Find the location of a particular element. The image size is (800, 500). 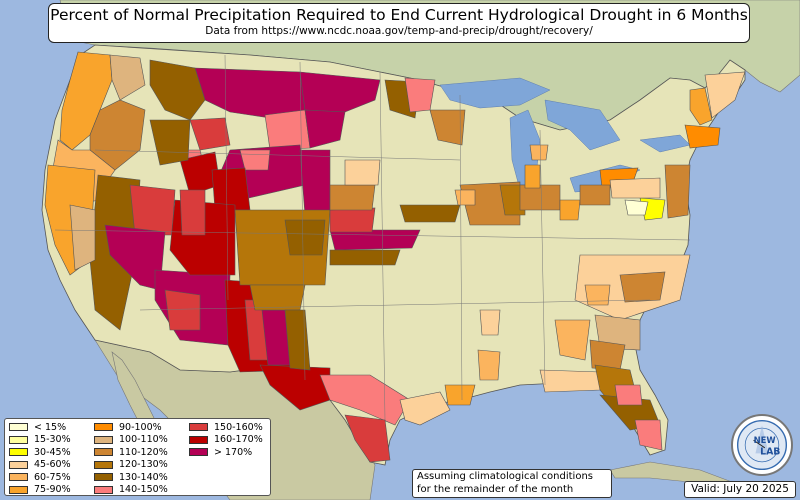

legend-label: 45-60% is located at coordinates (52, 465).